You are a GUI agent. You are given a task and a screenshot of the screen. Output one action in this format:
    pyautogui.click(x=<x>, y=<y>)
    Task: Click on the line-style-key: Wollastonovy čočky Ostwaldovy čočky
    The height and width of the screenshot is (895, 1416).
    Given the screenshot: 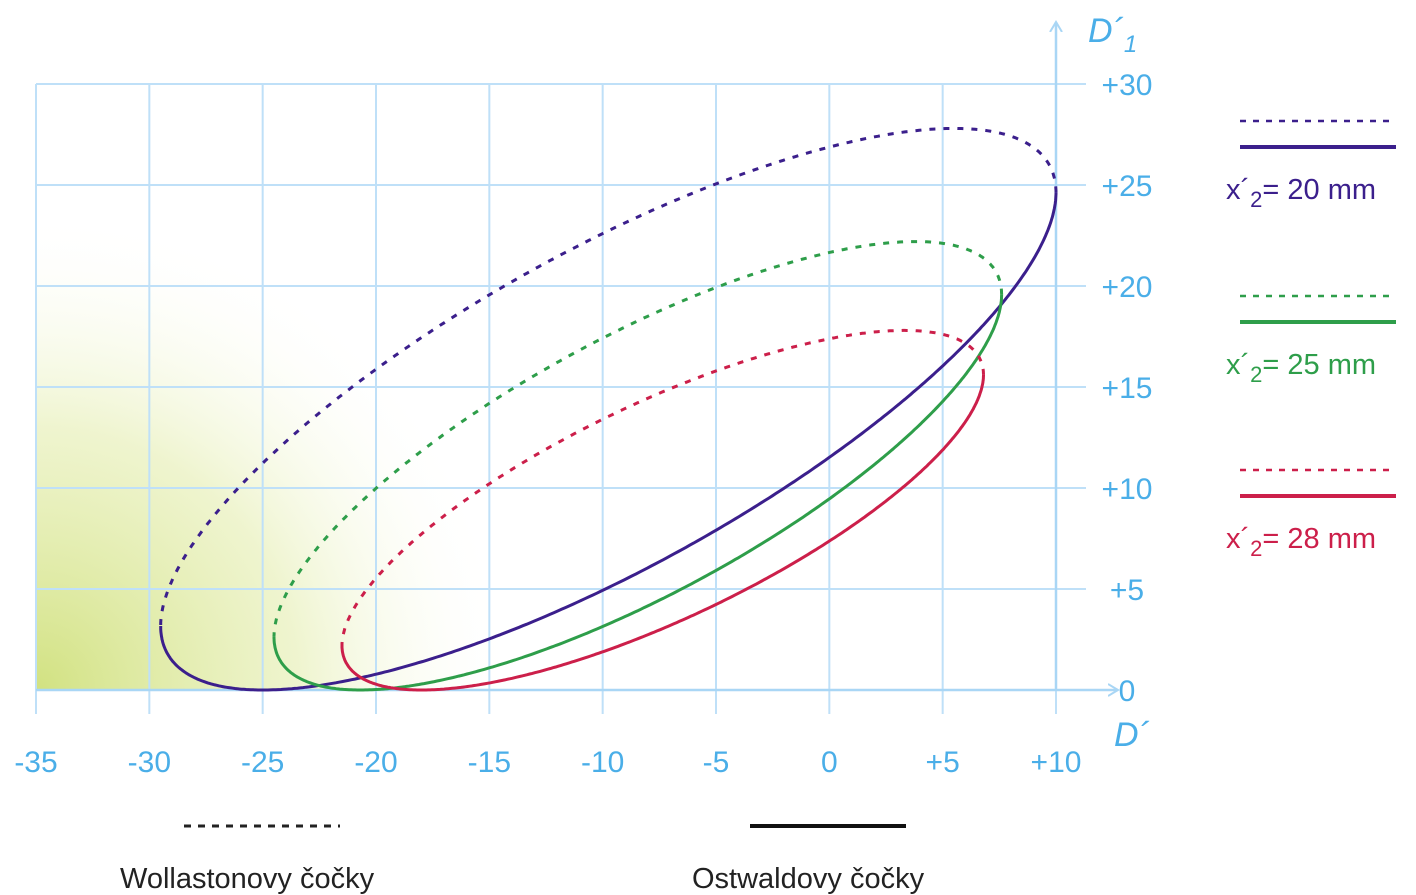 What is the action you would take?
    pyautogui.click(x=522, y=859)
    